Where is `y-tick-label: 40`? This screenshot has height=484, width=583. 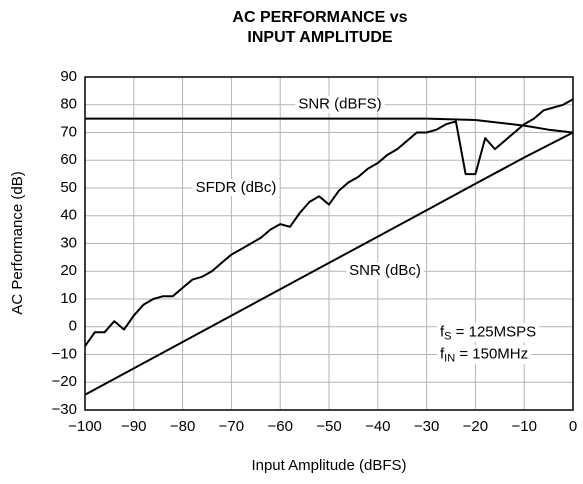 y-tick-label: 40 is located at coordinates (68, 215).